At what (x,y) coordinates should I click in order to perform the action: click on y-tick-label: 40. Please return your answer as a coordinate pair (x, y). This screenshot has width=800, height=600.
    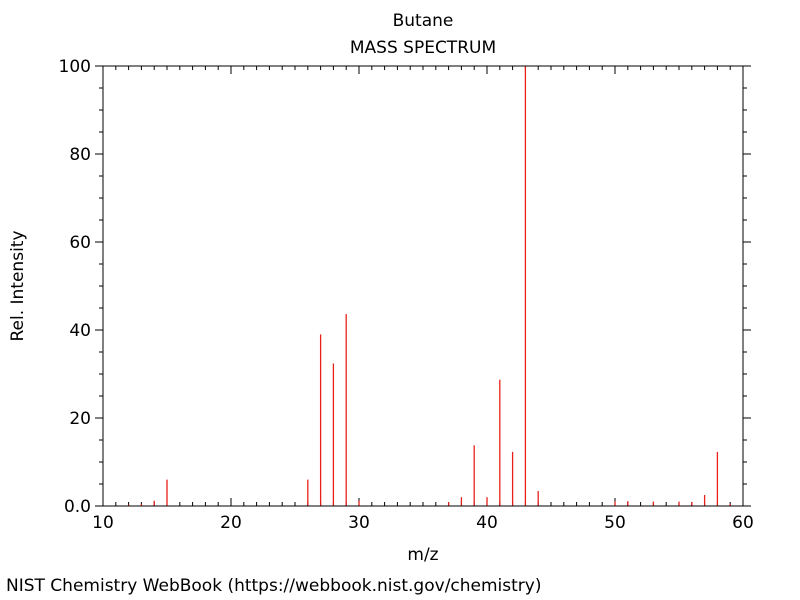
    Looking at the image, I should click on (80, 331).